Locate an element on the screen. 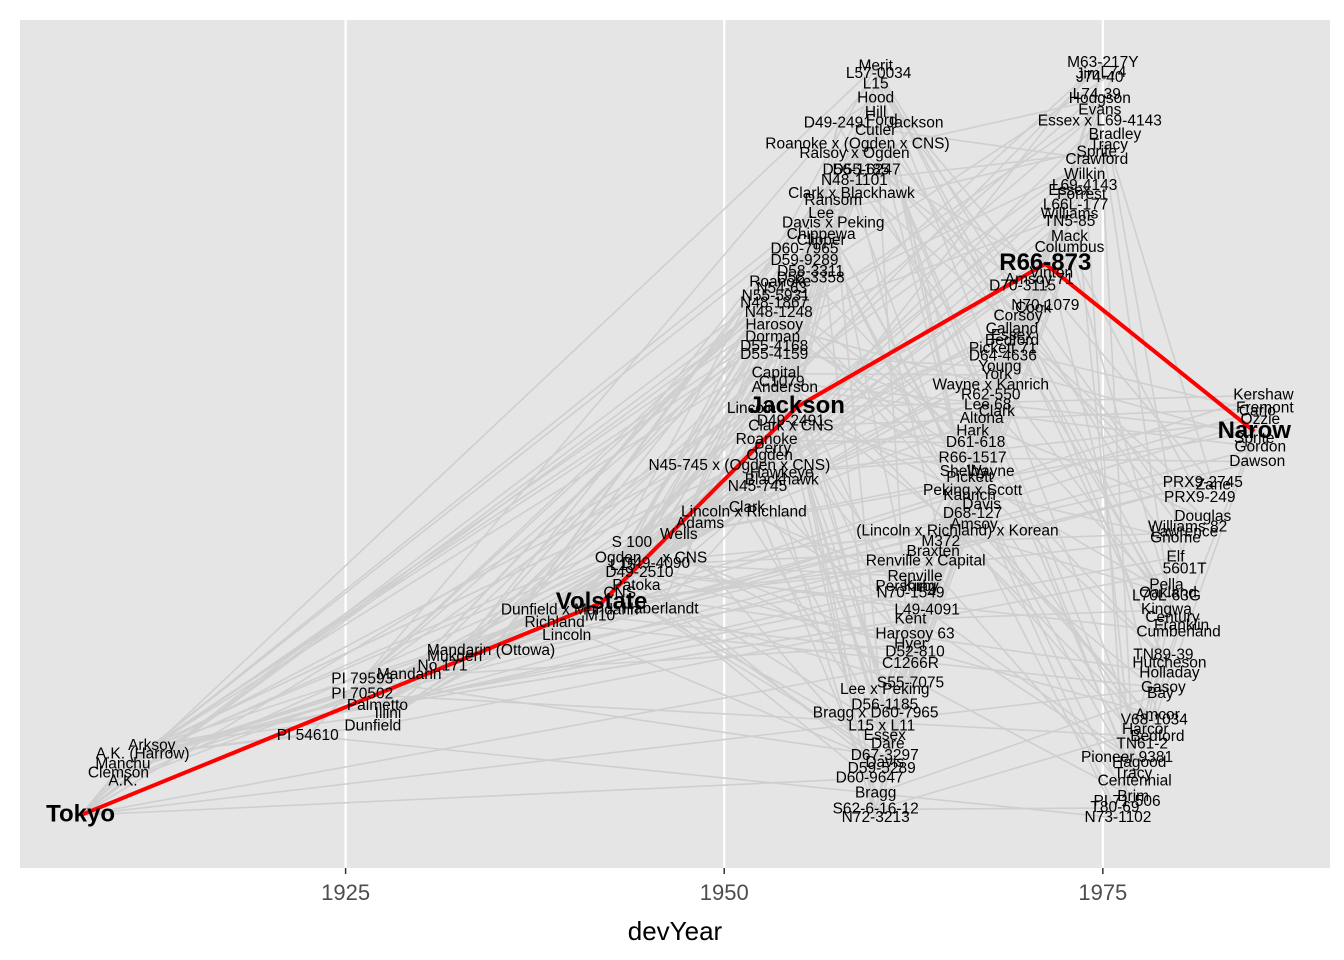  node-label: D58-3358 is located at coordinates (811, 277).